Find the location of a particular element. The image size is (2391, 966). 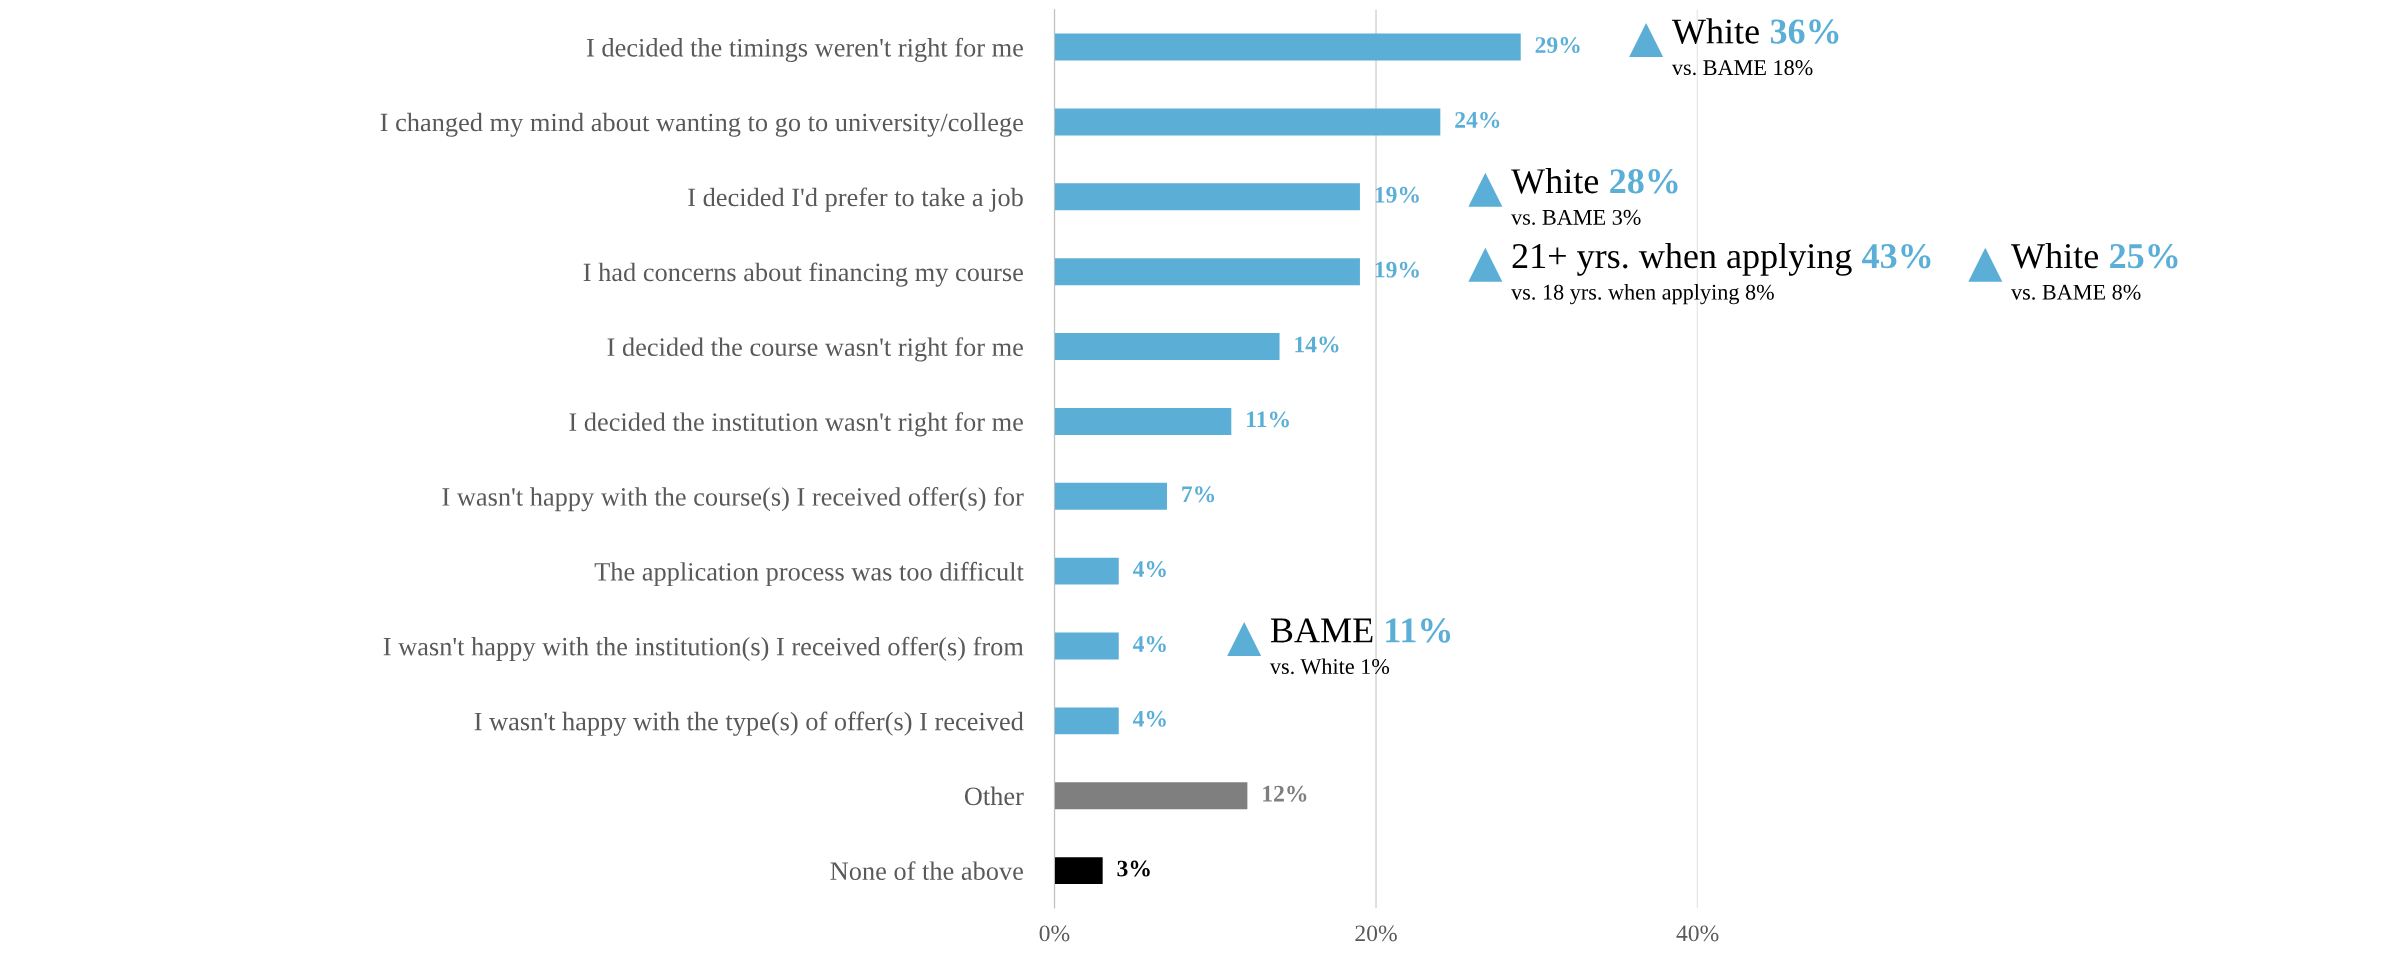

annotation: 21+ yrs. when applying 43% is located at coordinates (1721, 259).